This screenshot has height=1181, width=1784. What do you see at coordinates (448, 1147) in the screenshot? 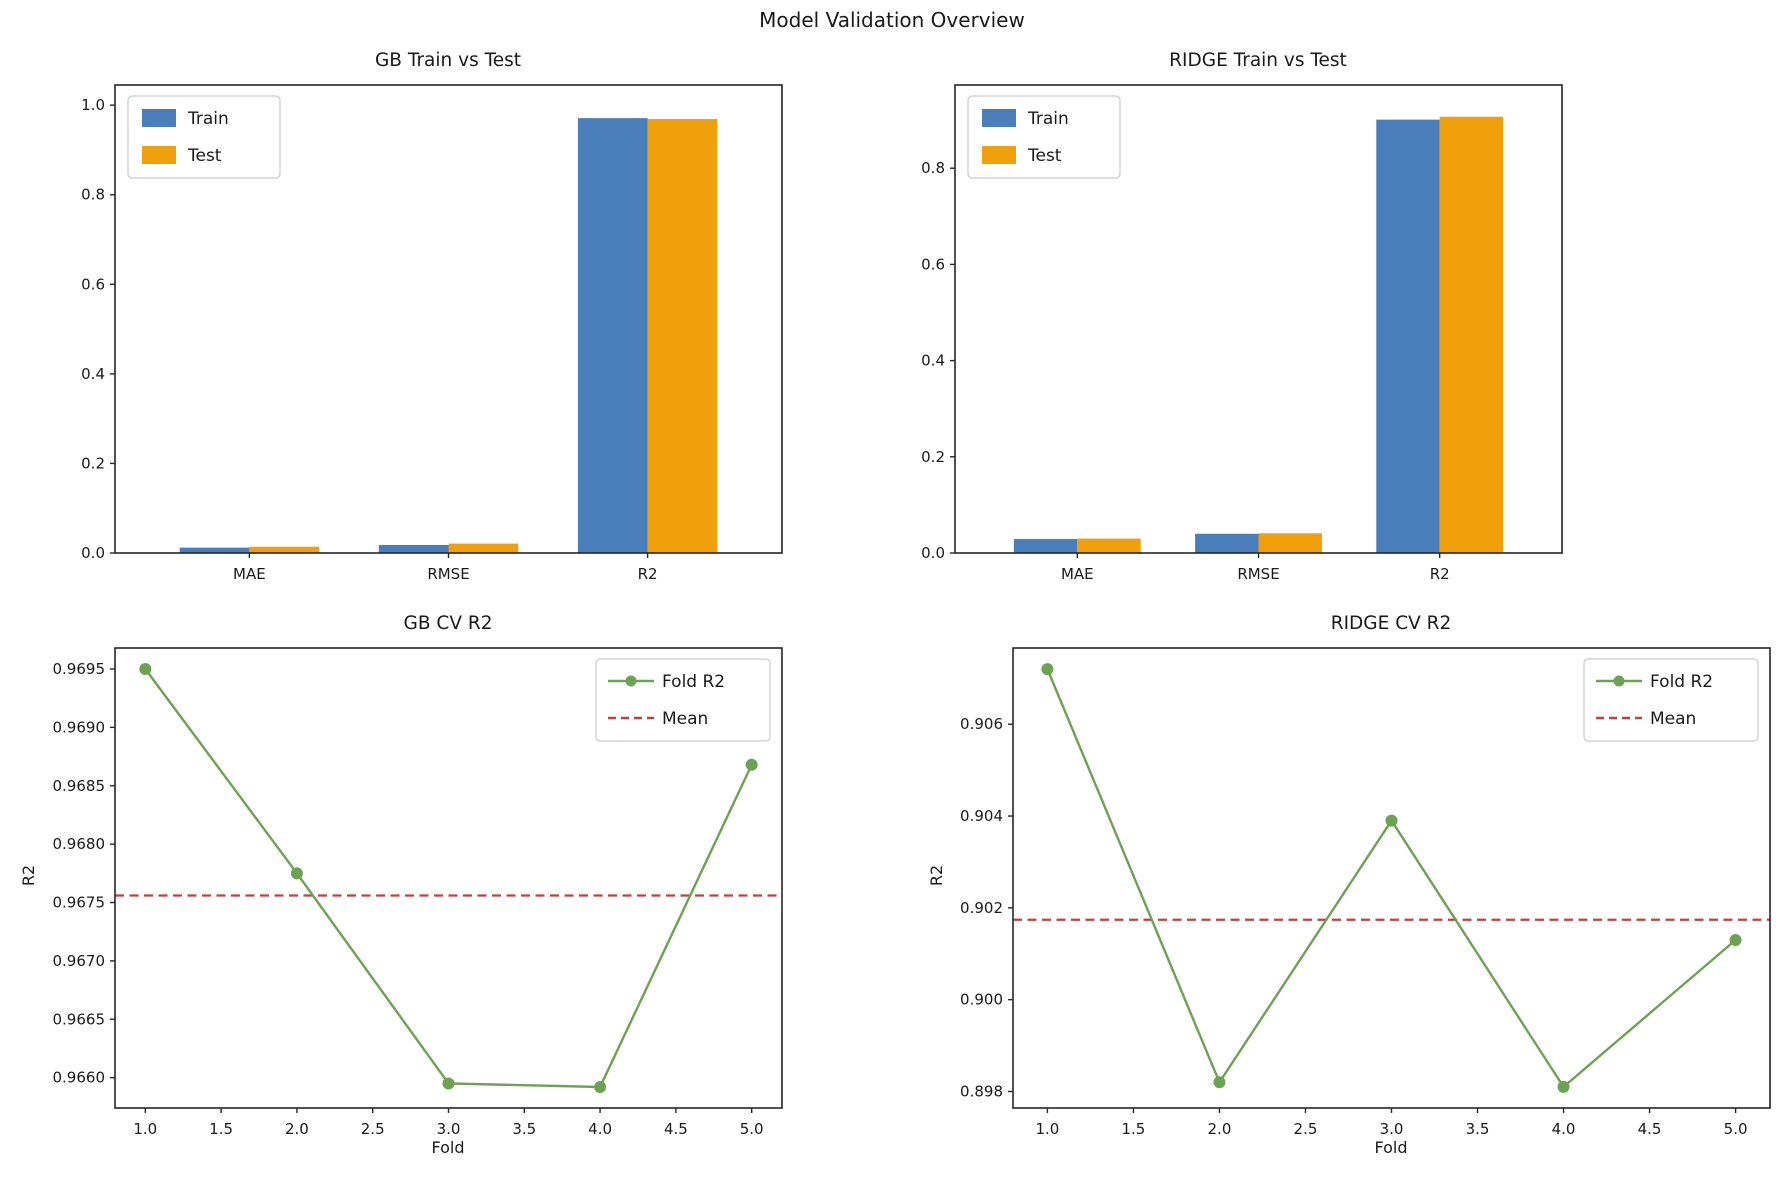
I see `gb-cv-xlabel: Fold` at bounding box center [448, 1147].